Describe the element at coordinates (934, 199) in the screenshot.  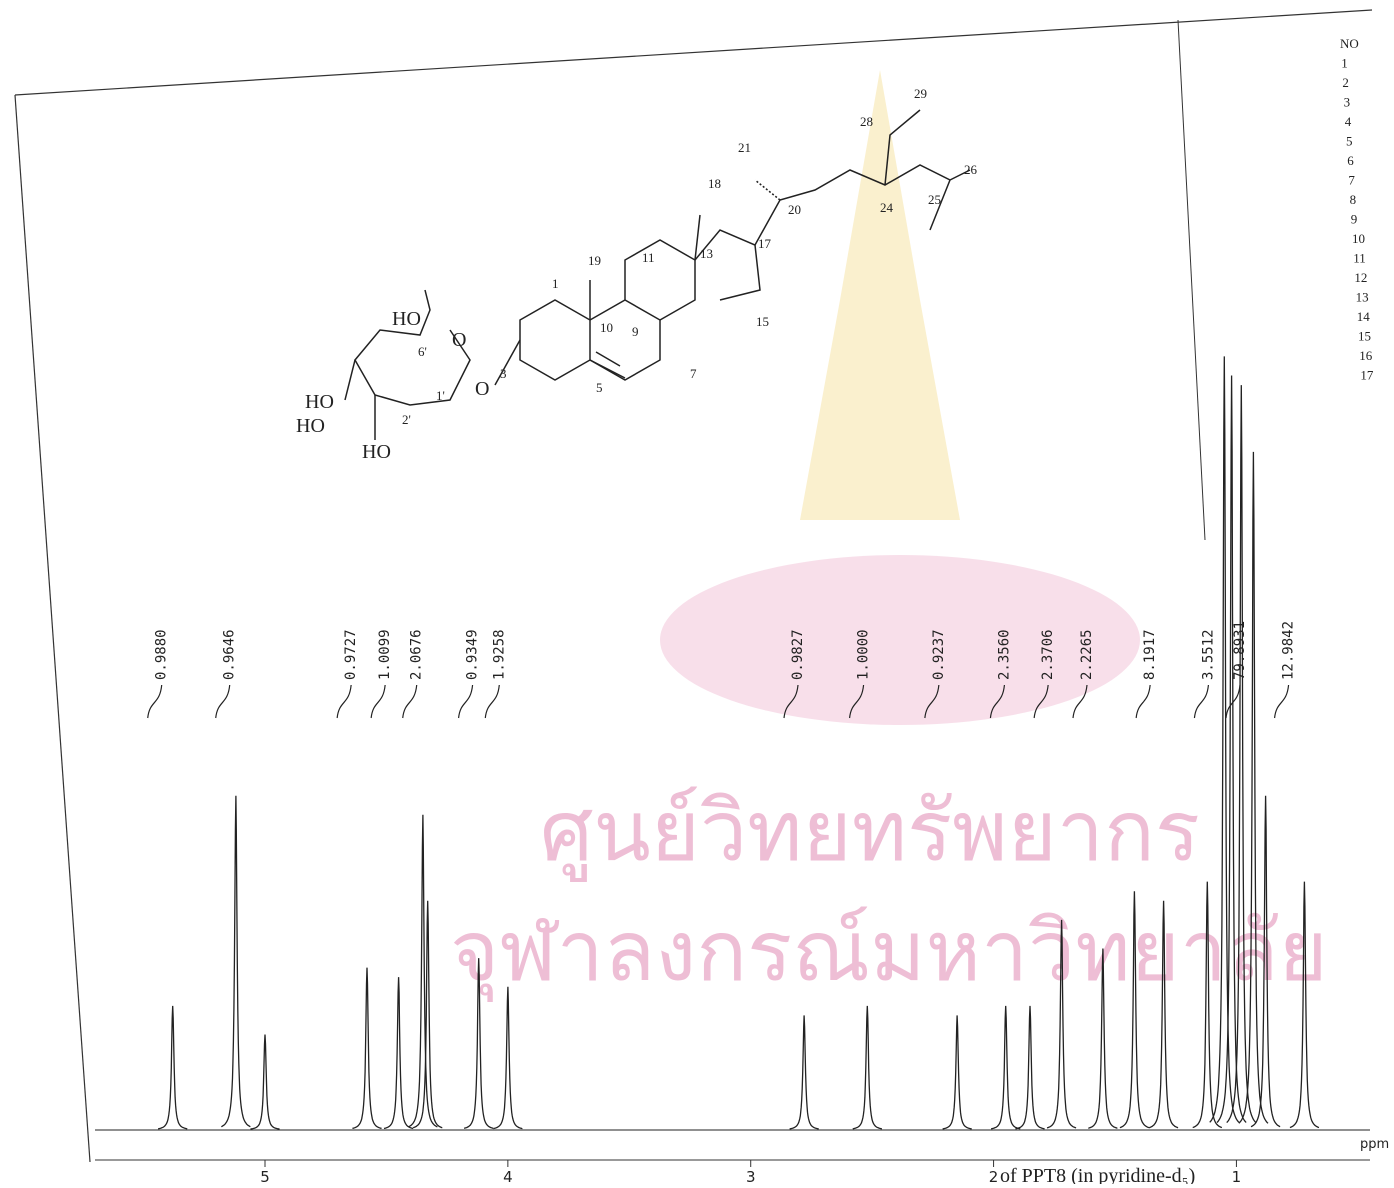
I see `atom-label: 25` at that location.